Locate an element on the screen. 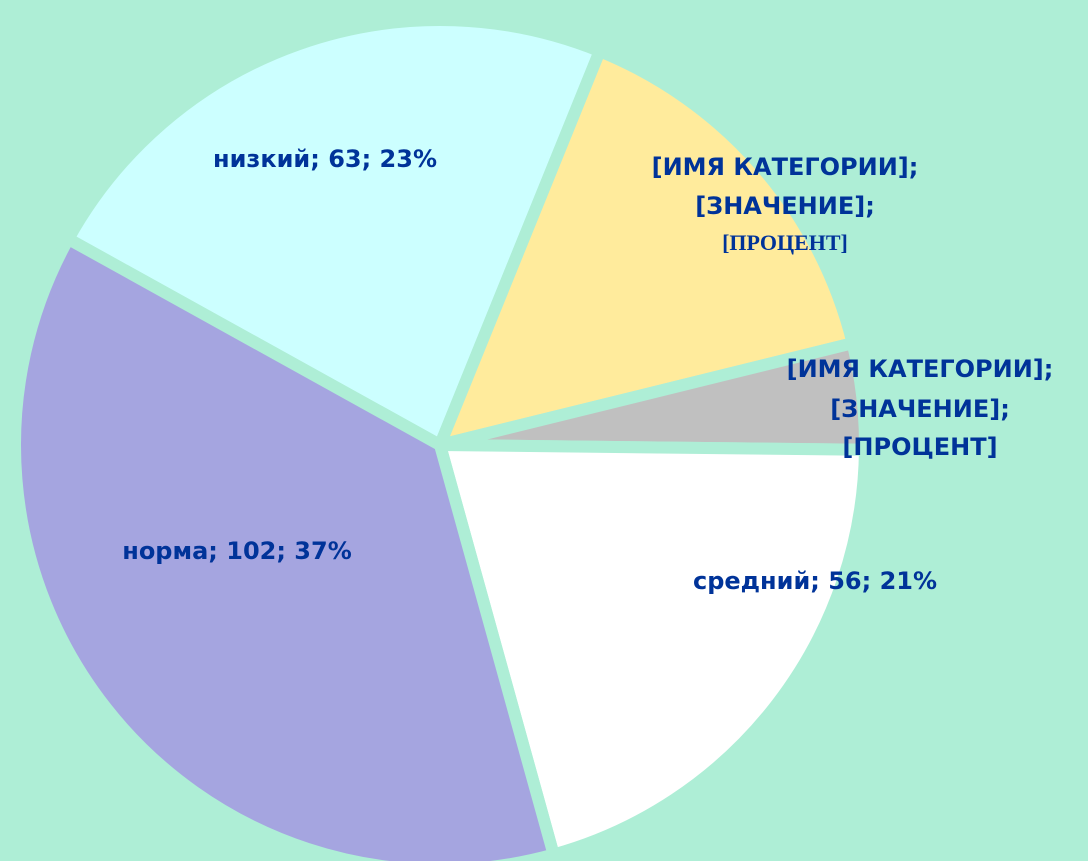 Image resolution: width=1088 pixels, height=861 pixels. data-label: норма; 102; 37% is located at coordinates (237, 551).